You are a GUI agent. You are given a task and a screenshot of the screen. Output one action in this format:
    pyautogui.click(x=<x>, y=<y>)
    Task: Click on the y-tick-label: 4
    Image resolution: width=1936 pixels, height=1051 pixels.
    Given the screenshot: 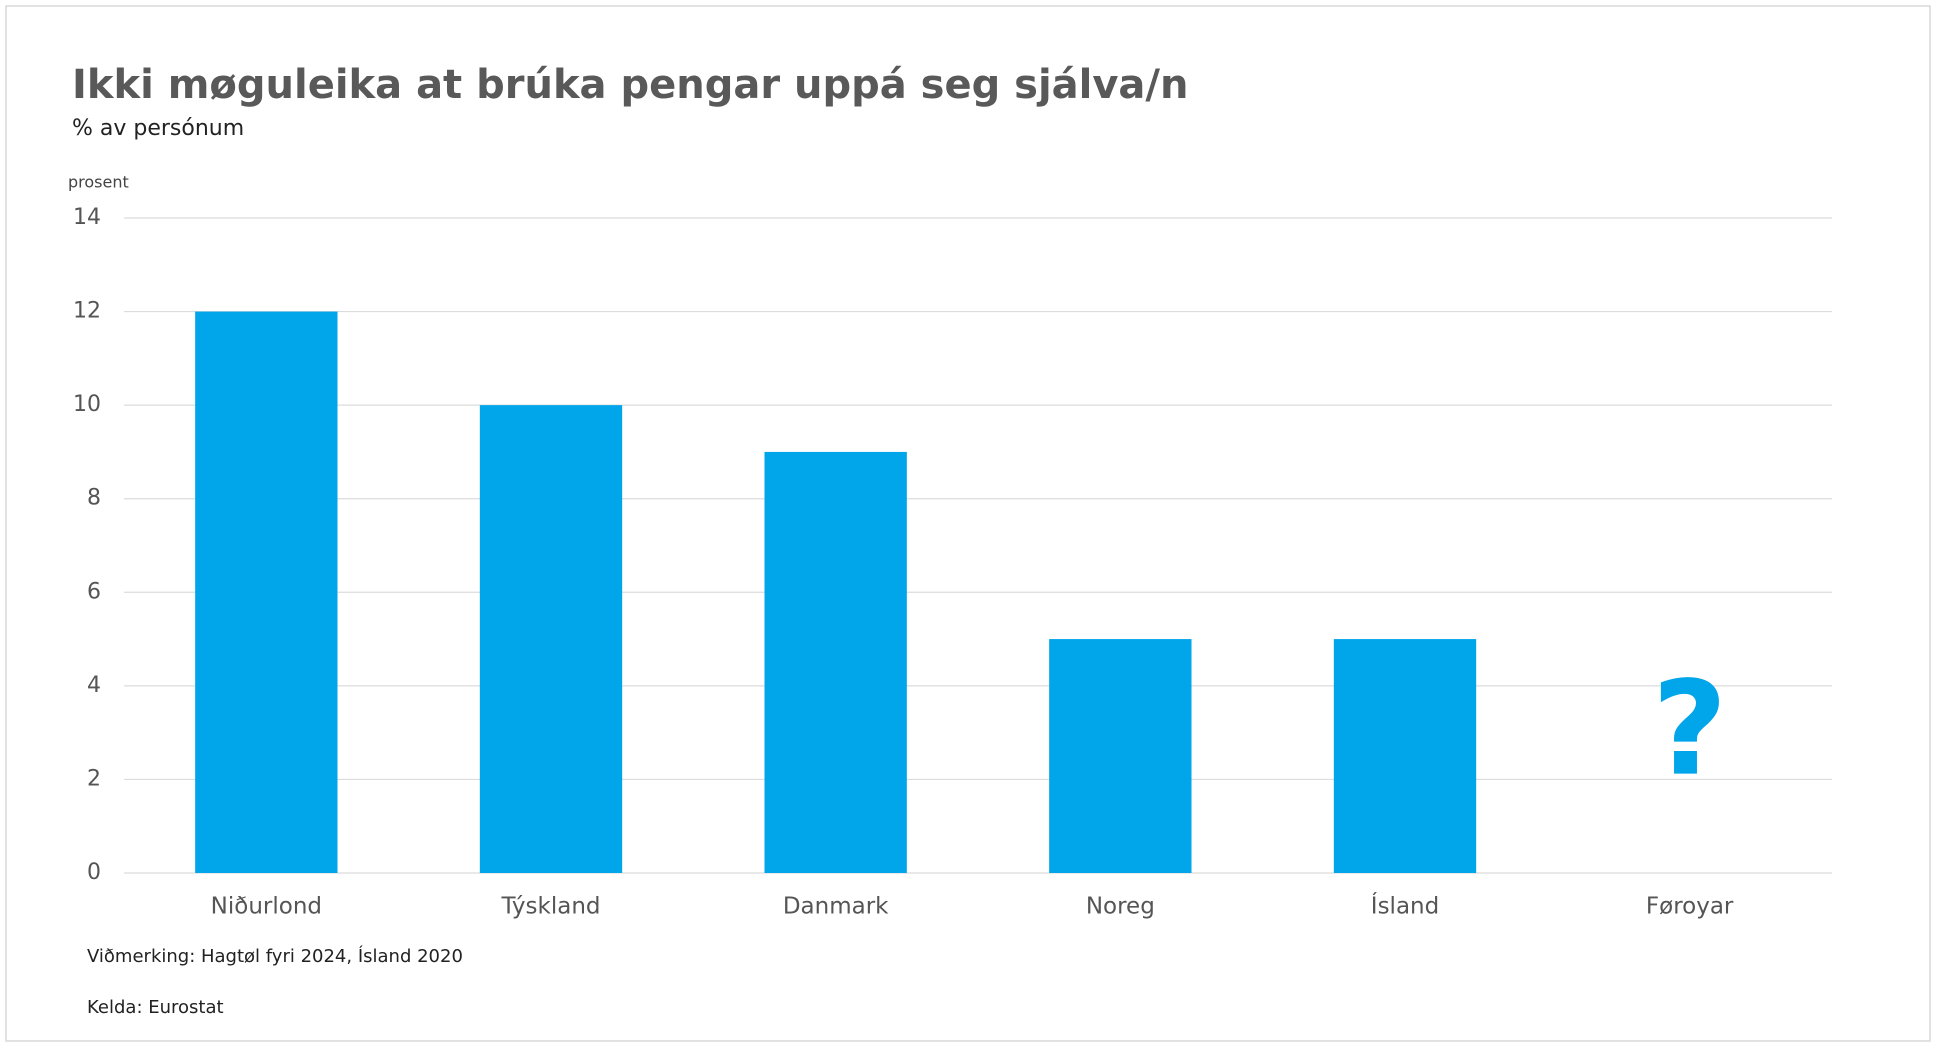 What is the action you would take?
    pyautogui.click(x=94, y=685)
    